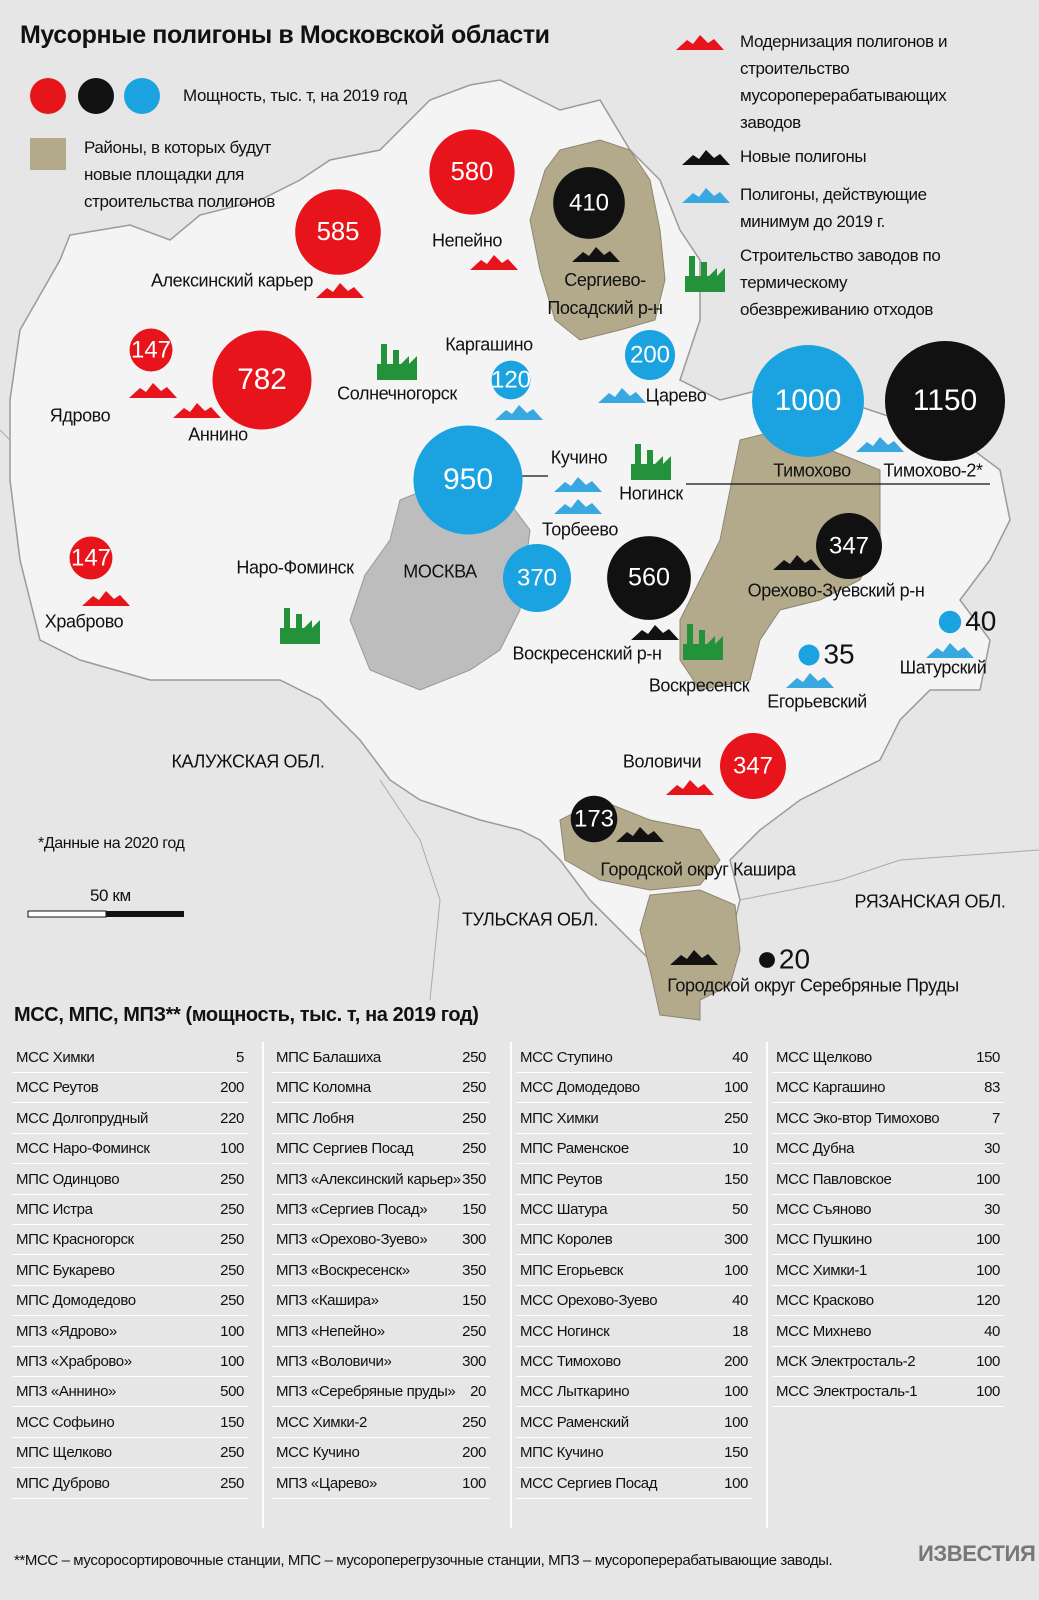 This screenshot has height=1600, width=1039. Describe the element at coordinates (75, 1240) in the screenshot. I see `station-name: МПС Красногорск` at that location.